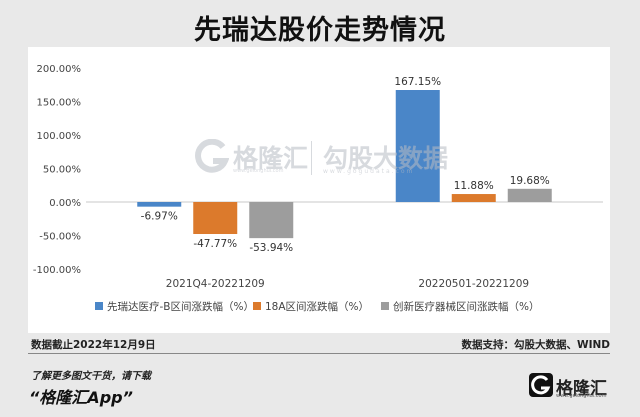 This screenshot has width=640, height=417. What do you see at coordinates (57, 270) in the screenshot?
I see `y-tick-label: -100.00%` at bounding box center [57, 270].